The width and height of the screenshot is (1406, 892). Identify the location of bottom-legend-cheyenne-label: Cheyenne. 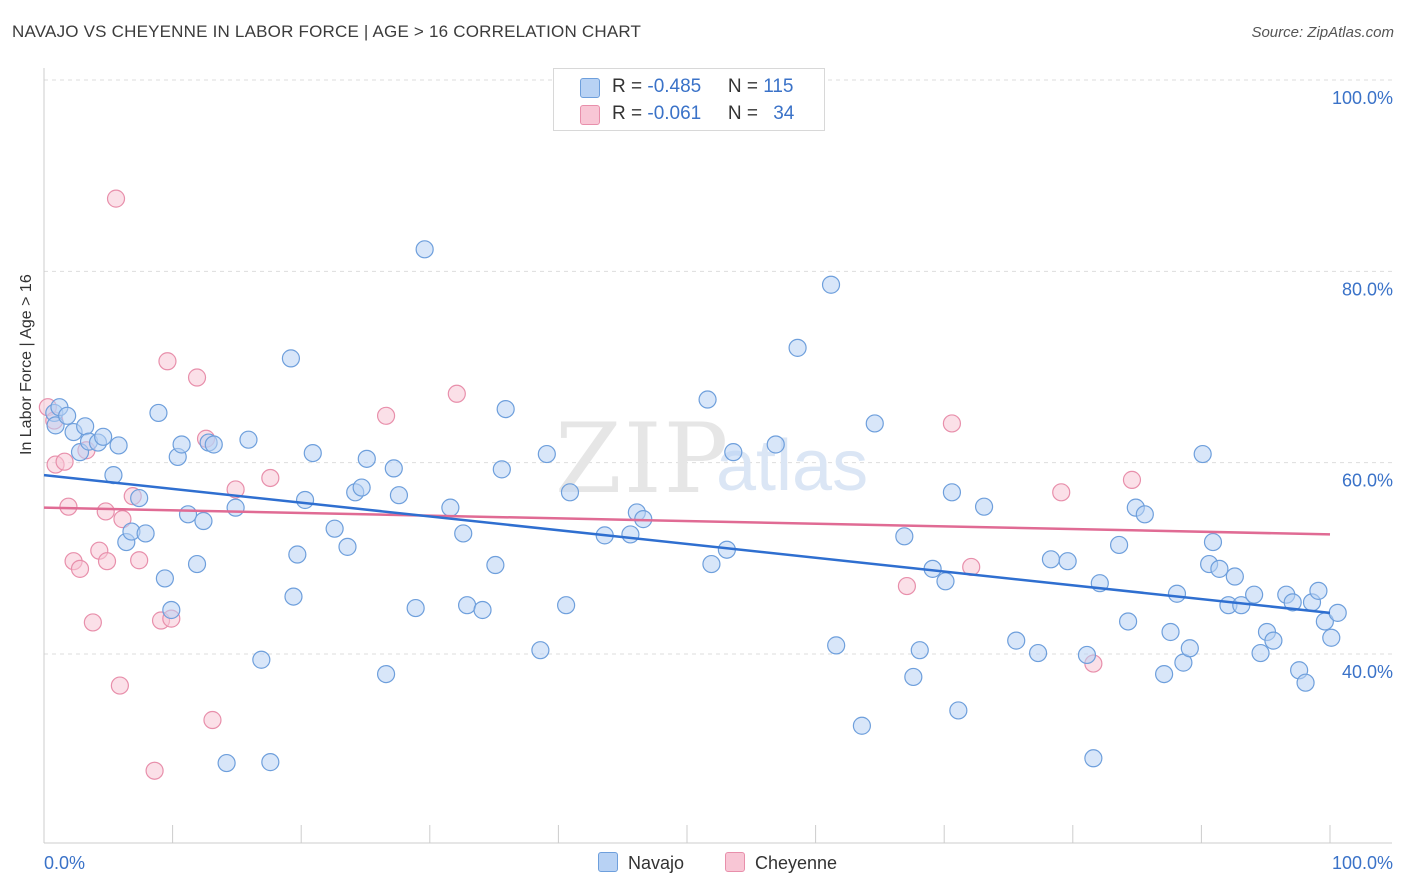
(796, 863).